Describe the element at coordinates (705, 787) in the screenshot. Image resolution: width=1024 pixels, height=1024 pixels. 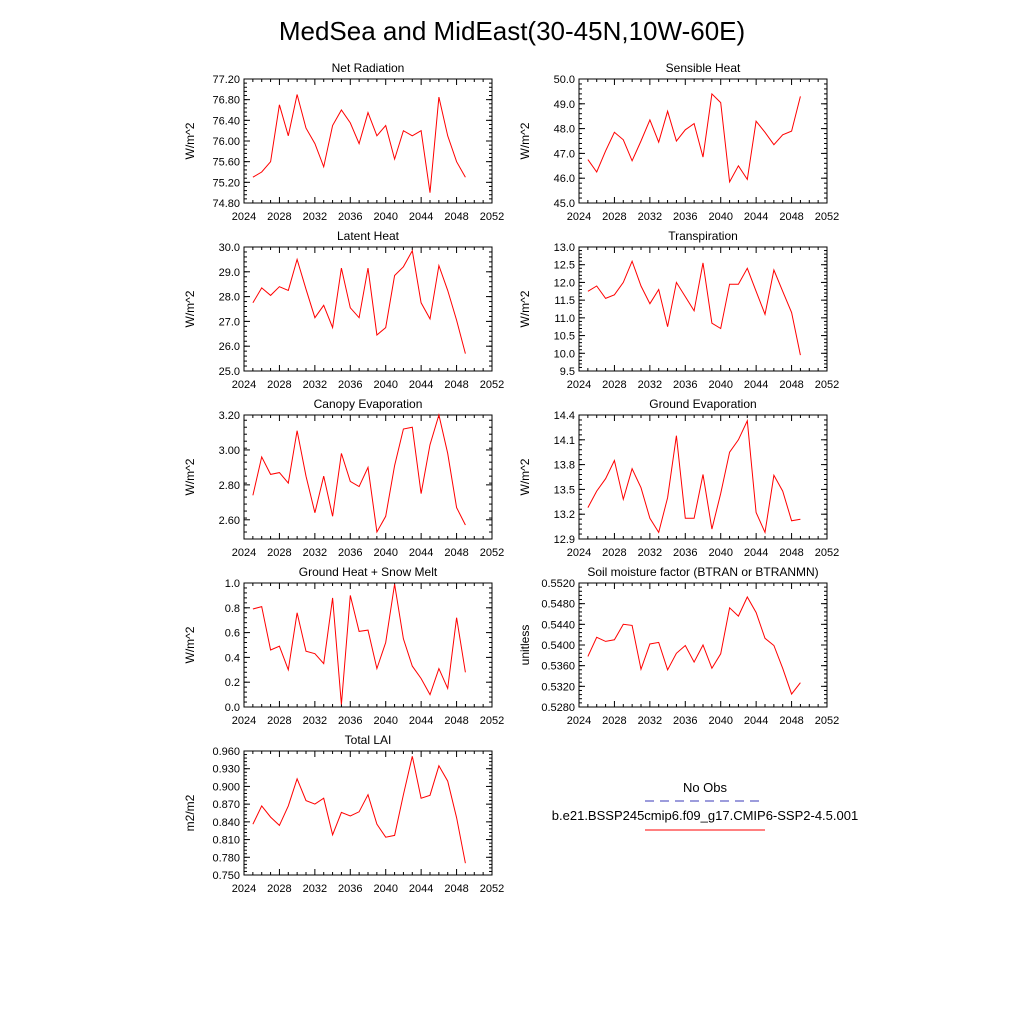
I see `legend-obs-label: No Obs` at that location.